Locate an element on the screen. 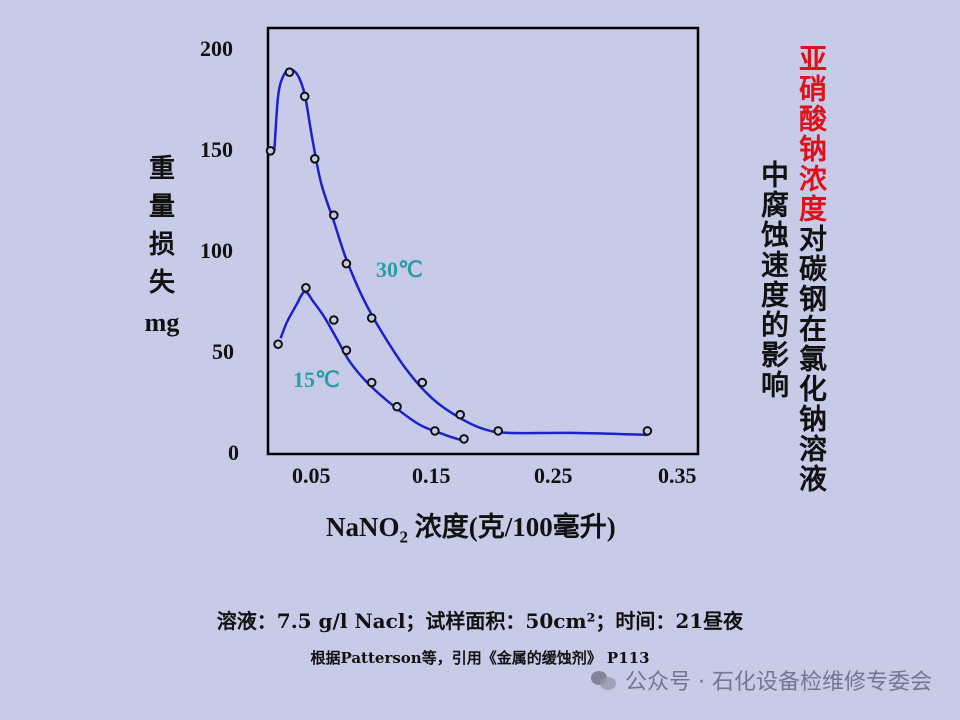 Image resolution: width=960 pixels, height=720 pixels. y-axis-label: 重 量 损 失 mg is located at coordinates (162, 246).